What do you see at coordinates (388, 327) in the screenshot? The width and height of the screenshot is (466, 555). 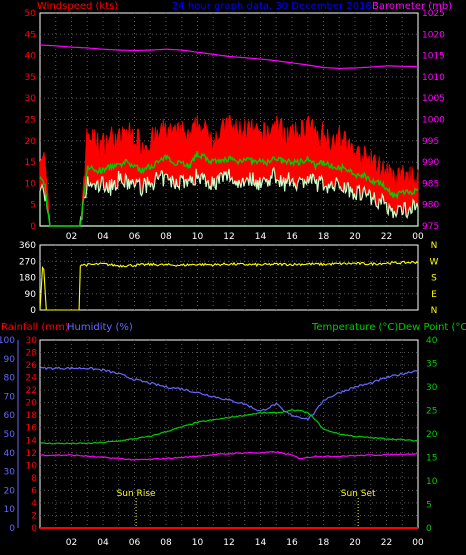 I see `temperature-axis-title: Temperature (°C)Dew Point (°C)` at bounding box center [388, 327].